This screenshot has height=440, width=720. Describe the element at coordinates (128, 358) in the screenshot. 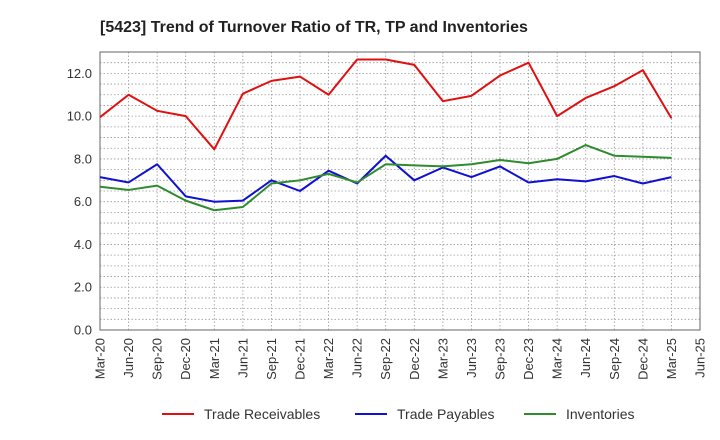

I see `x-tick-label: Jun-20` at that location.